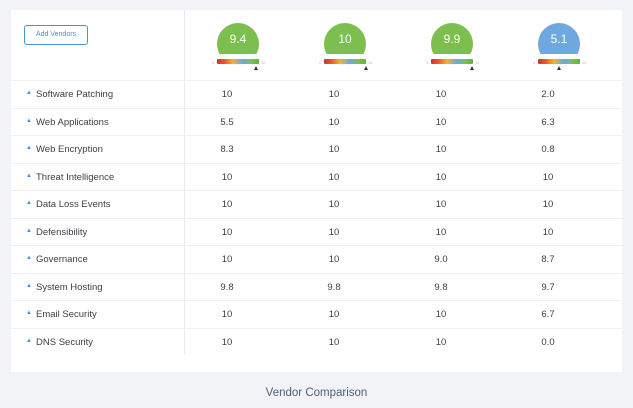 This screenshot has width=633, height=408. What do you see at coordinates (62, 259) in the screenshot?
I see `category-label: Governance` at bounding box center [62, 259].